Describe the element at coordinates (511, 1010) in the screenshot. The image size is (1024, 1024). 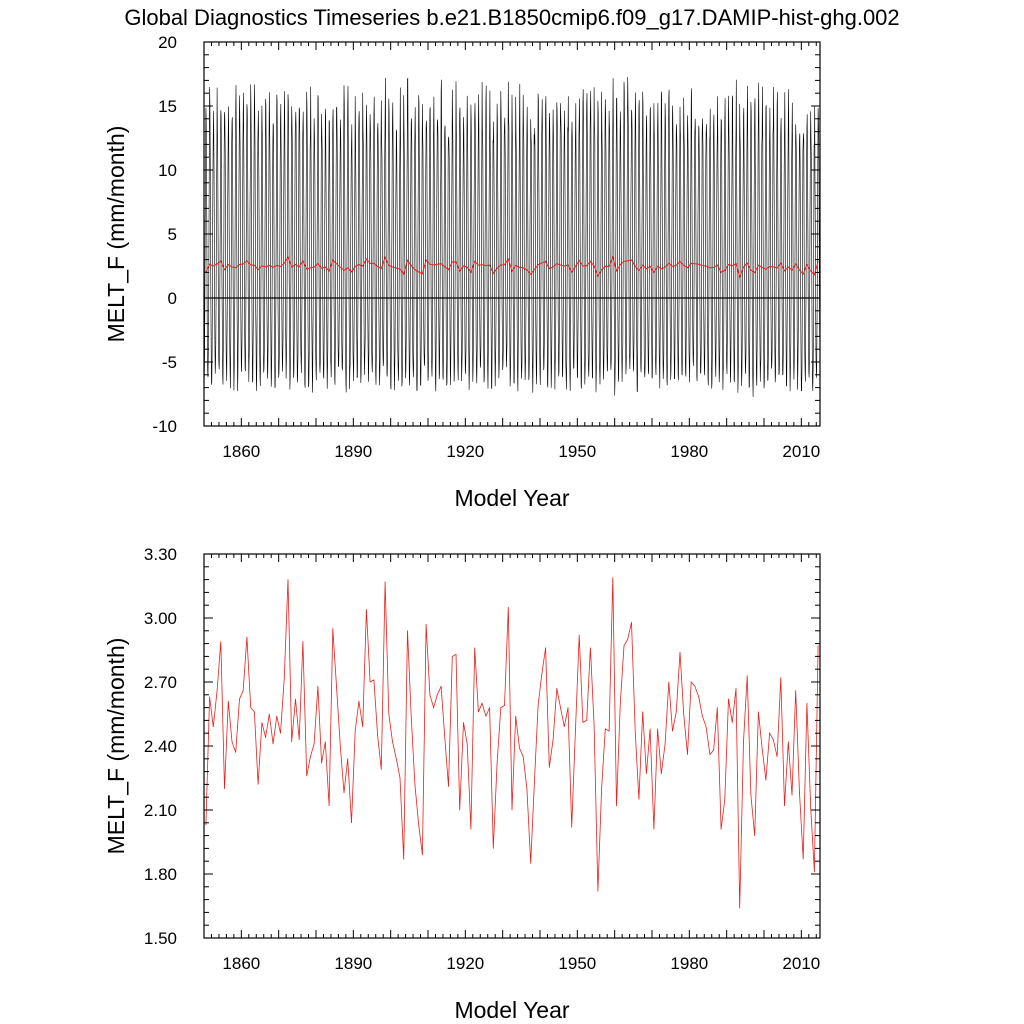
I see `x-axis-label: Model Year` at that location.